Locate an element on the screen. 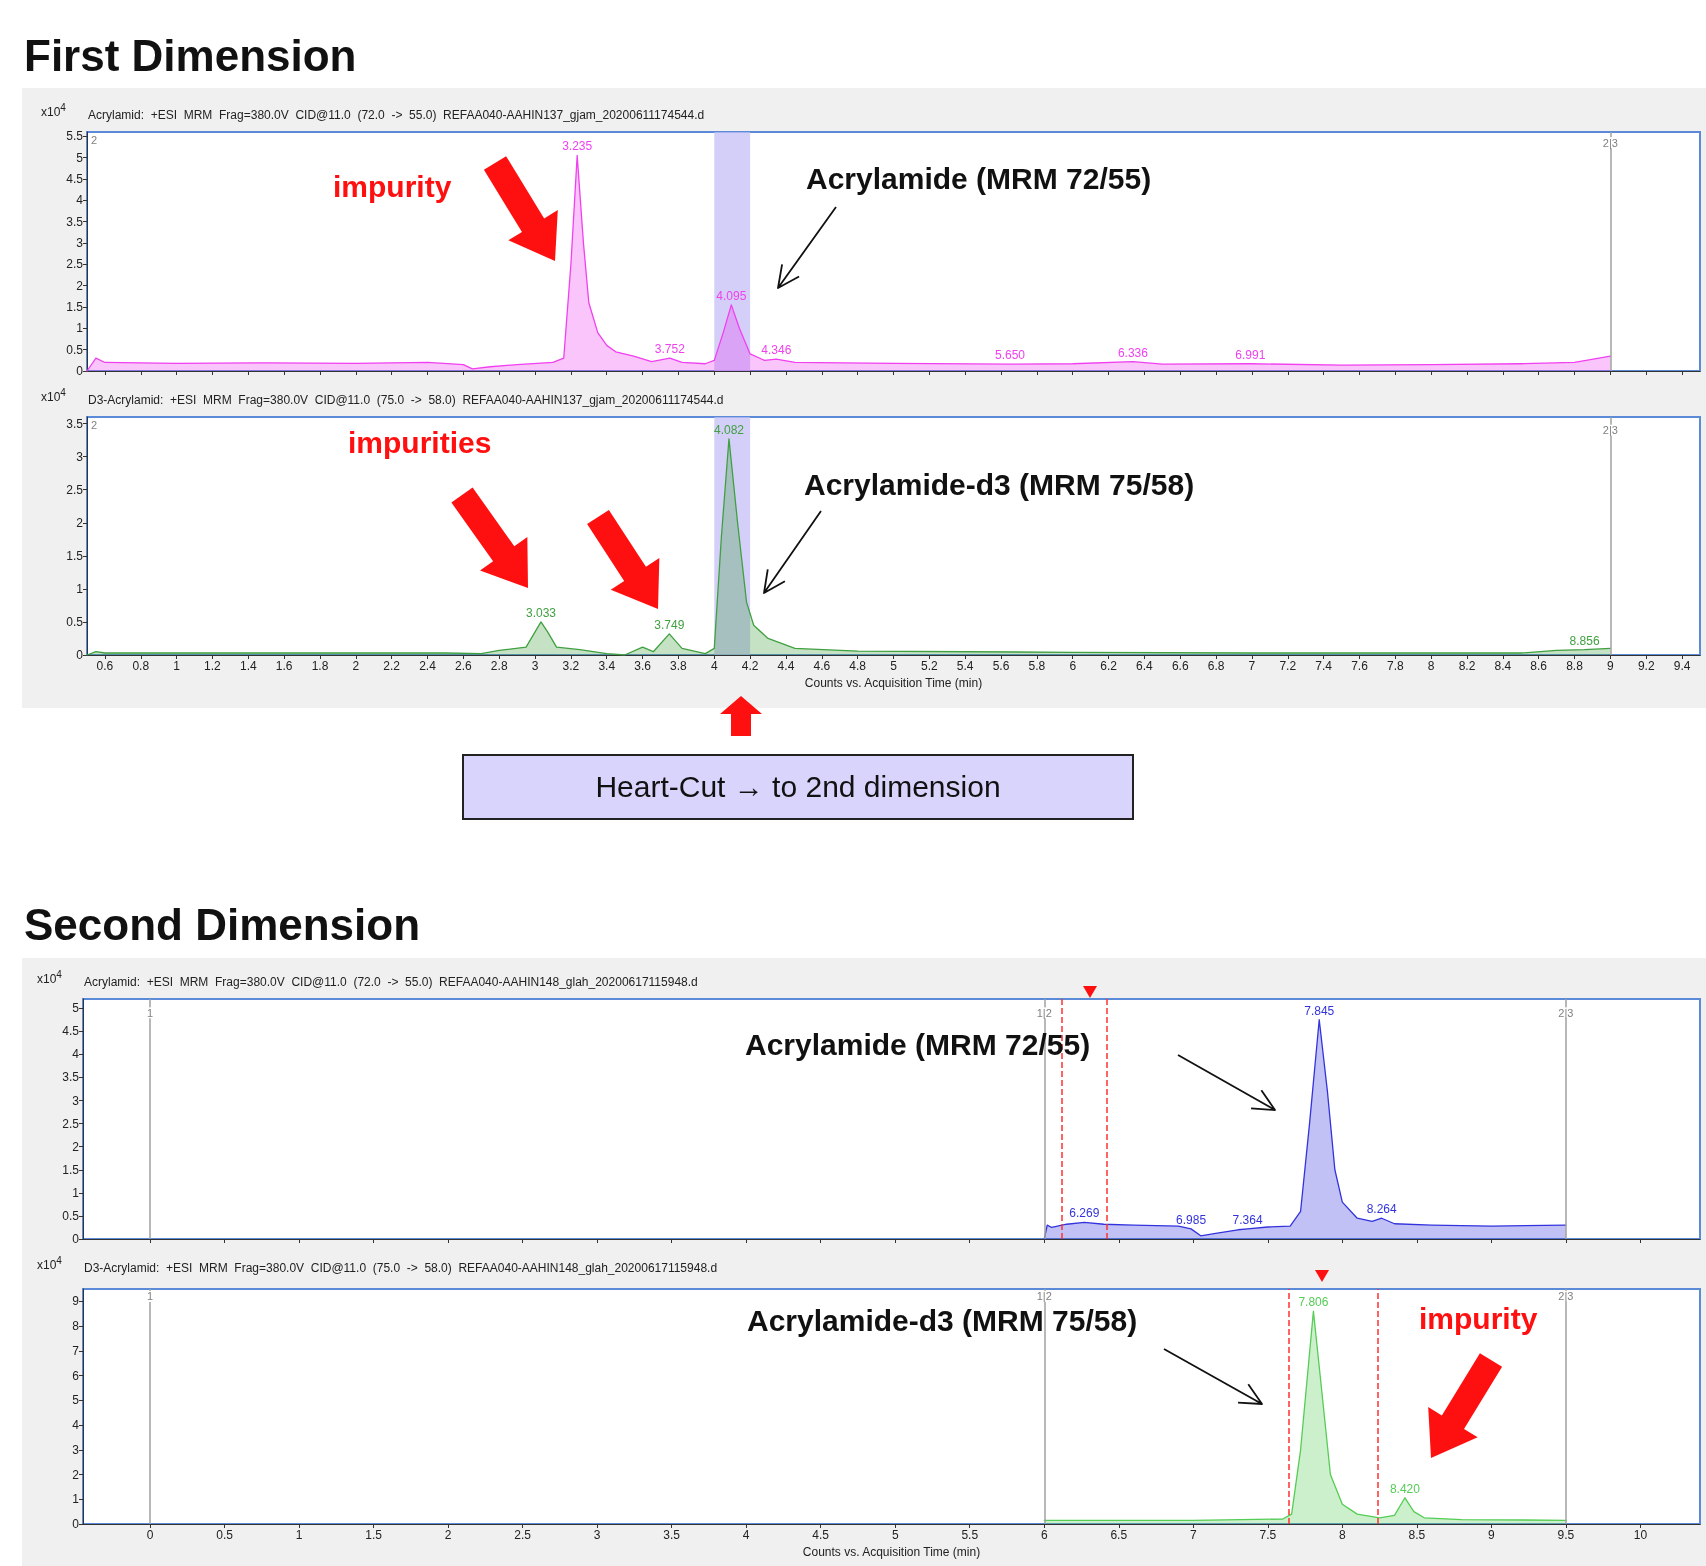  annotation: 3.752 is located at coordinates (670, 349).